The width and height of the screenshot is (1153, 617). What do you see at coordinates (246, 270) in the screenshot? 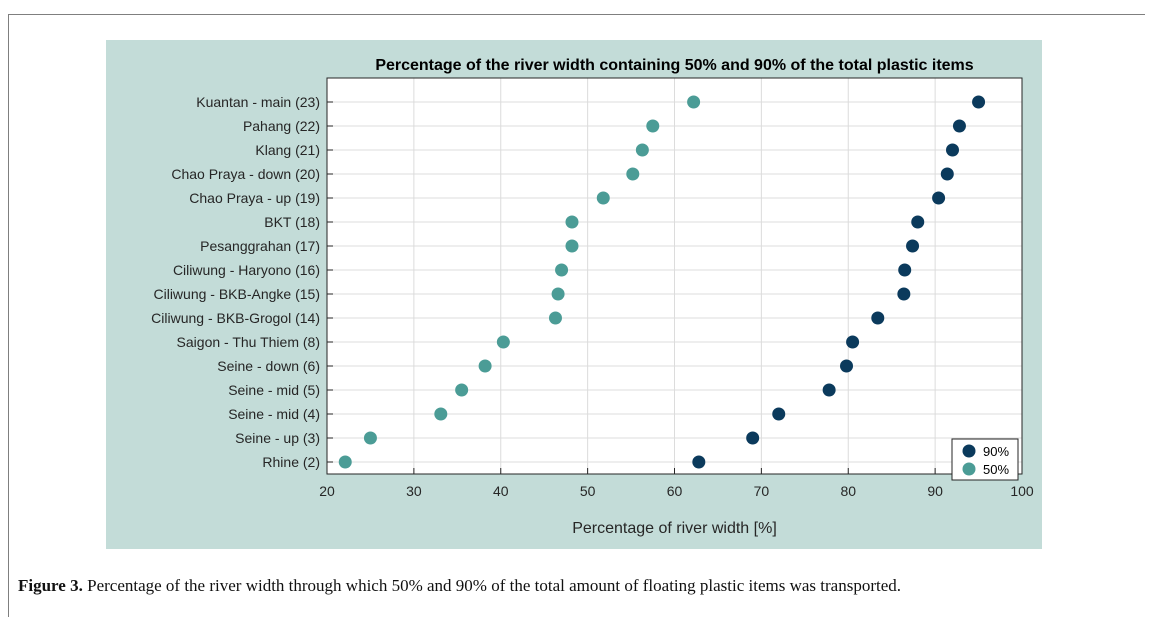
I see `y-tick-label: Ciliwung - Haryono (16)` at bounding box center [246, 270].